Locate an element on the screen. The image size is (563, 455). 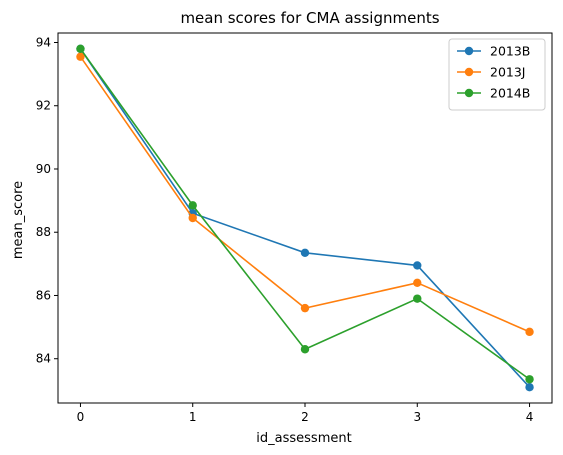
legend-label: 2013J is located at coordinates (508, 72).